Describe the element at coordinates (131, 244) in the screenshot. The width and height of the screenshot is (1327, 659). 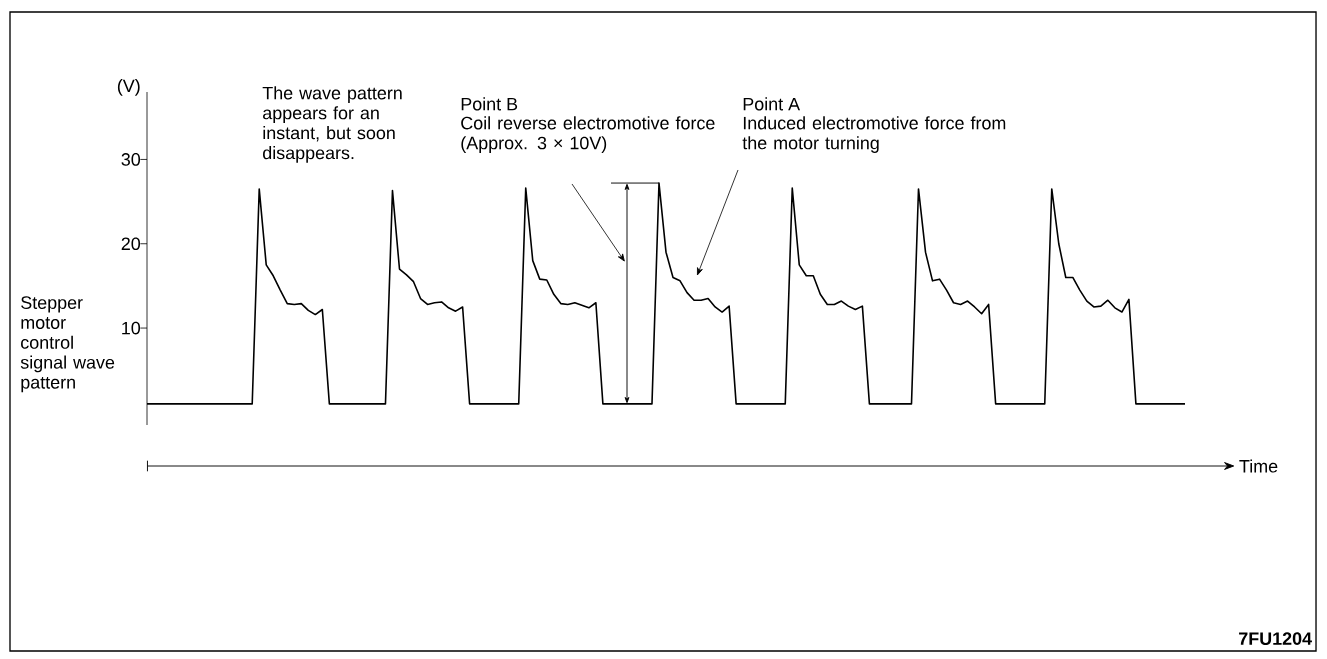
I see `y-tick-label: 20` at that location.